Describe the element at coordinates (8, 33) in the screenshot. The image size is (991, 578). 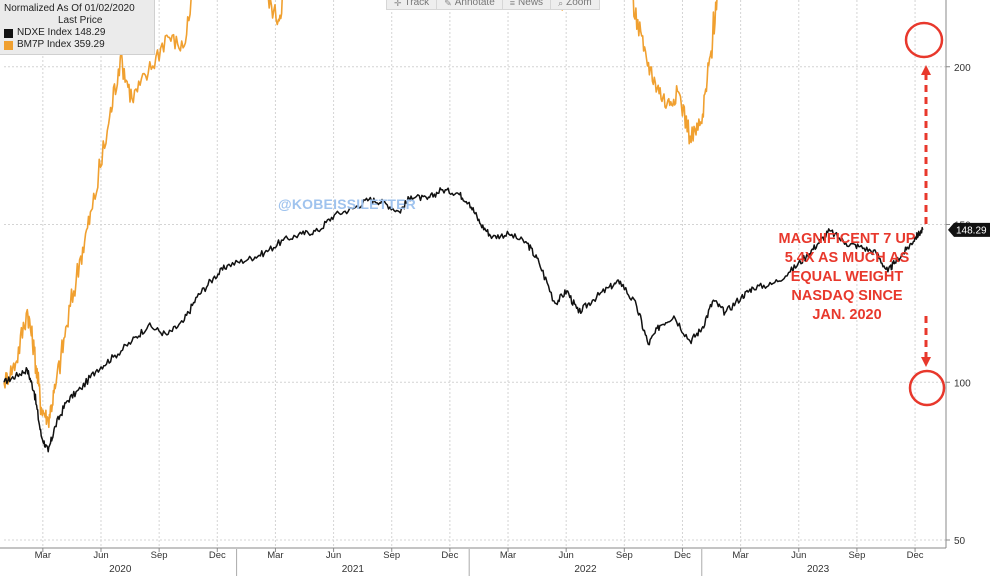
I see `legend-swatch-ndxe` at that location.